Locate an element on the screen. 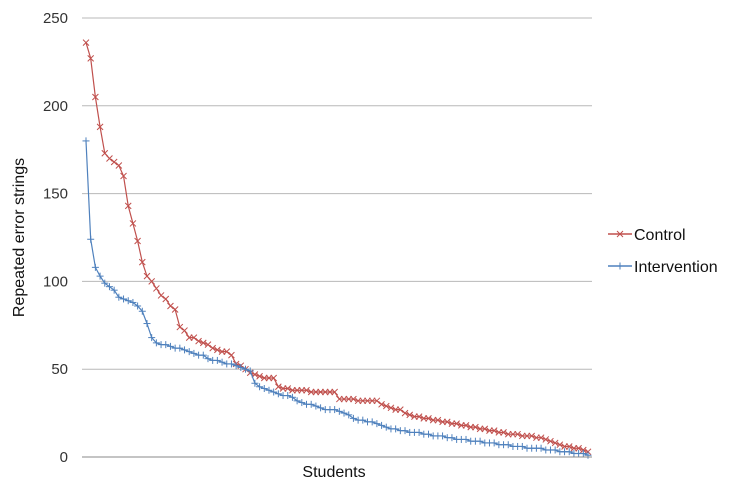 The width and height of the screenshot is (737, 480). y-tick-label: 250 is located at coordinates (55, 18).